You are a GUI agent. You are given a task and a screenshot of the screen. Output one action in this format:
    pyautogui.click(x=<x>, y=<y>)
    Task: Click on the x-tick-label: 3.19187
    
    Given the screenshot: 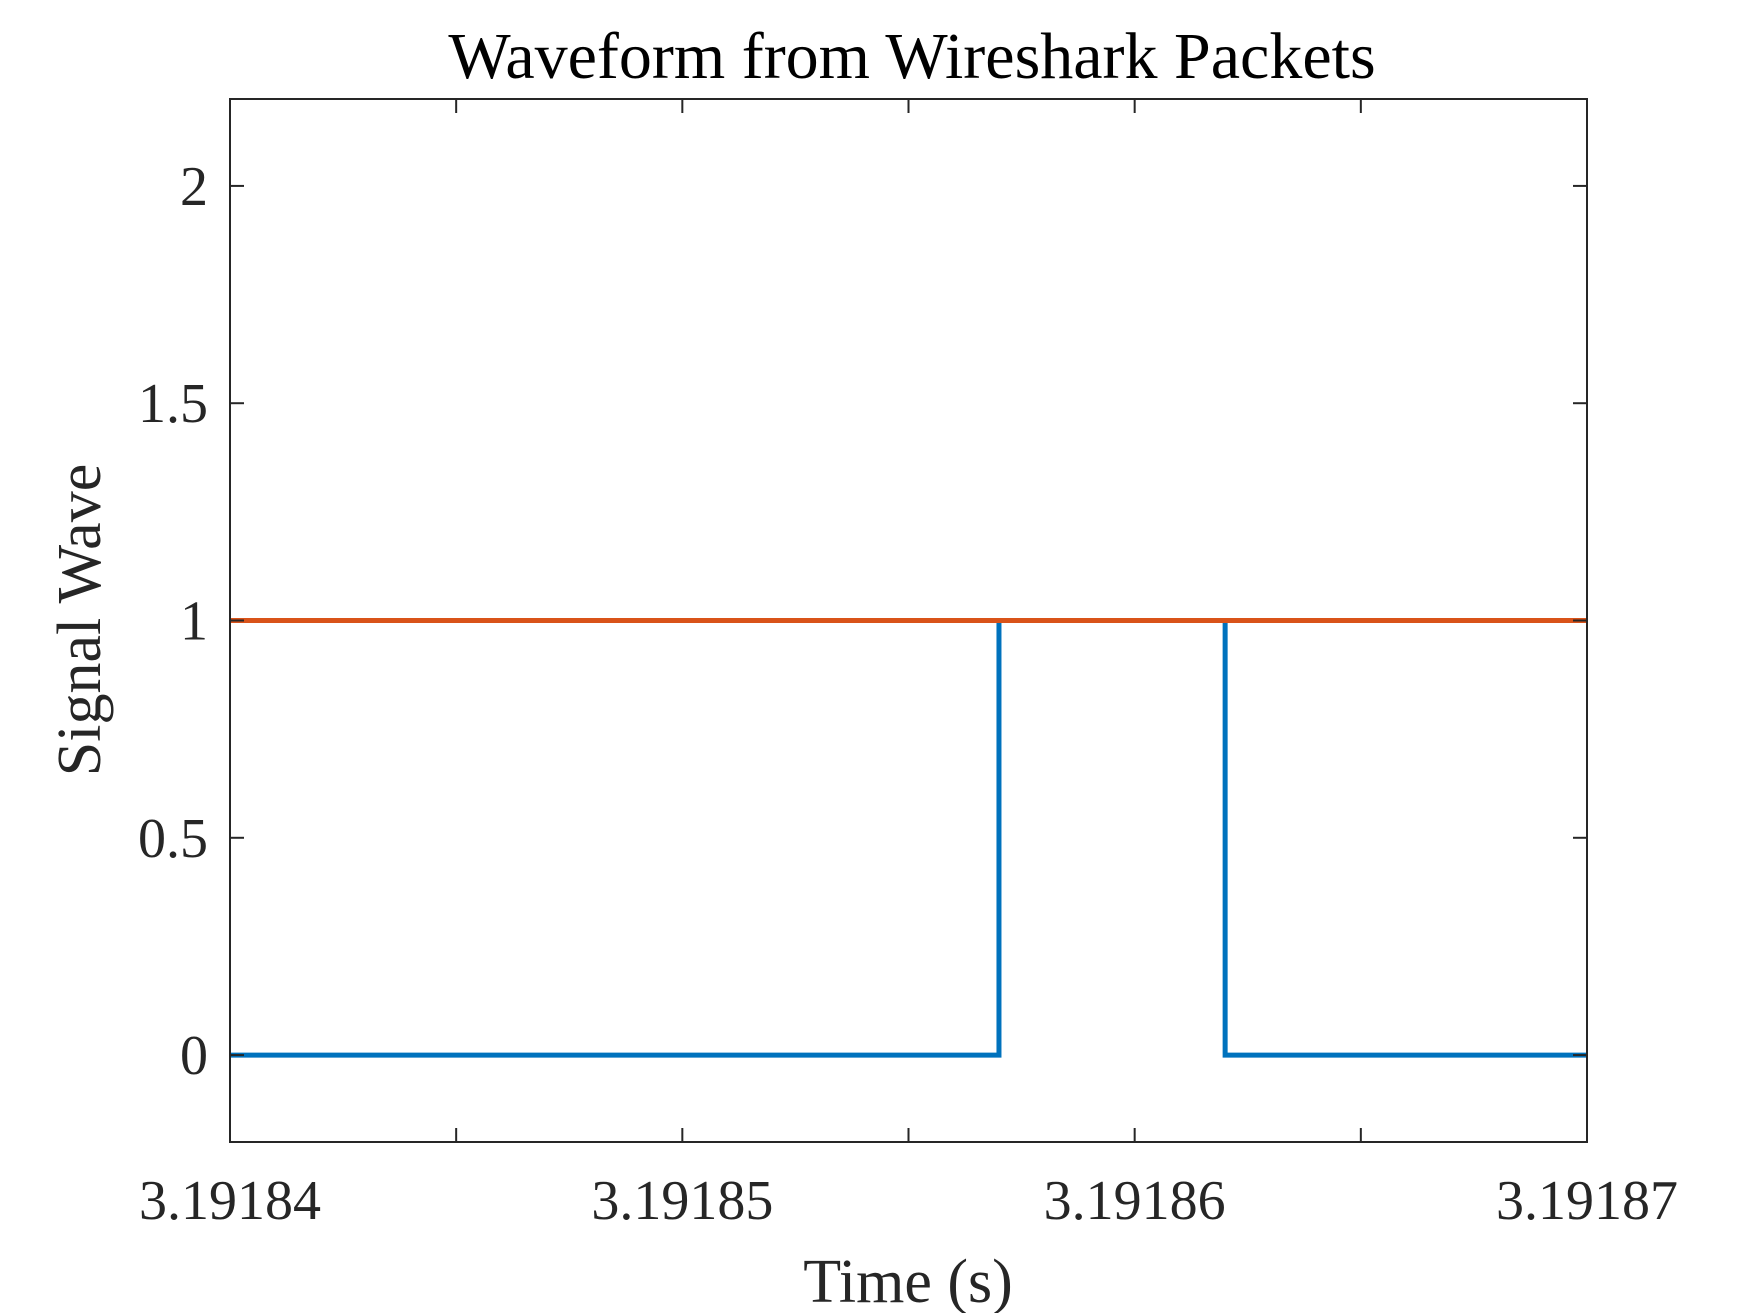 What is the action you would take?
    pyautogui.click(x=1587, y=1201)
    